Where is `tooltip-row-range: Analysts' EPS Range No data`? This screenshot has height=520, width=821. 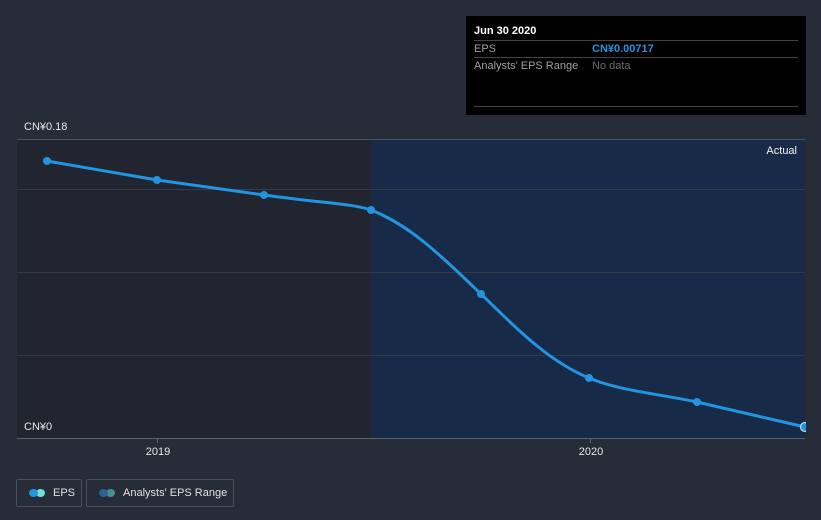 tooltip-row-range: Analysts' EPS Range No data is located at coordinates (636, 66).